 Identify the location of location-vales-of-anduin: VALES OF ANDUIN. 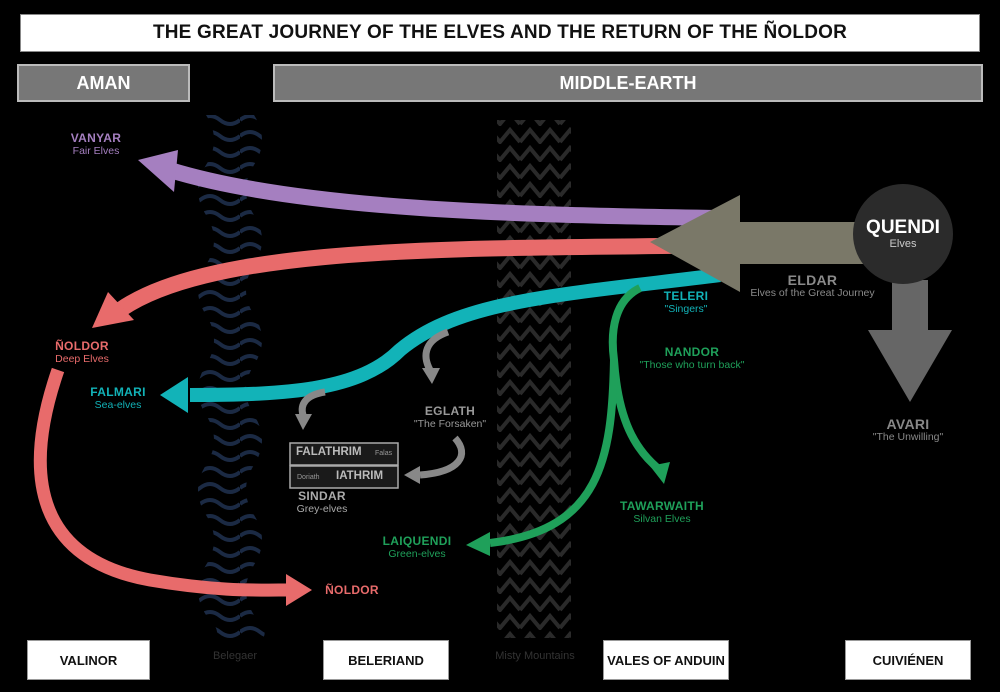
(666, 660).